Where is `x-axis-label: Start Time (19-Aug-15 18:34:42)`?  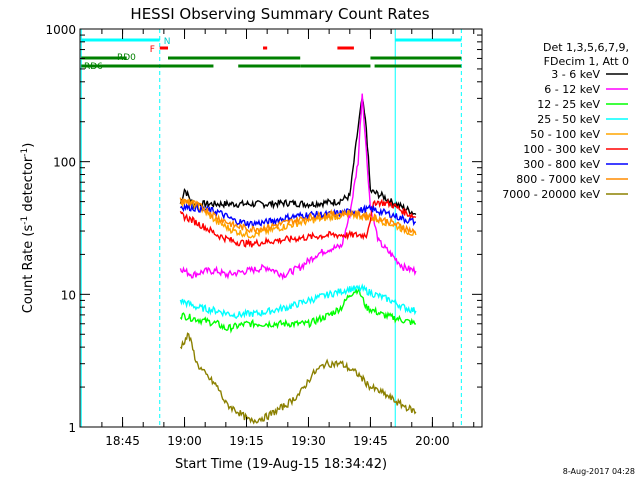 x-axis-label: Start Time (19-Aug-15 18:34:42) is located at coordinates (281, 464).